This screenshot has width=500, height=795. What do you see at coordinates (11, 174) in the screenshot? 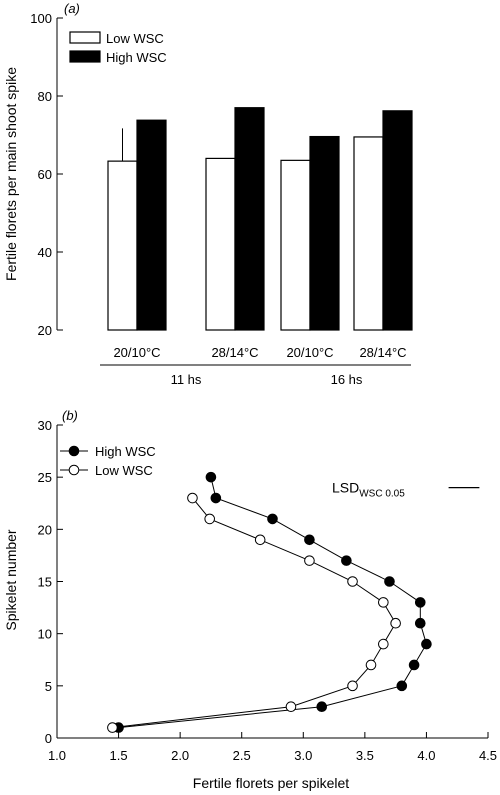
I see `panel-a-y-axis-title: Fertile florets per main shoot spike` at bounding box center [11, 174].